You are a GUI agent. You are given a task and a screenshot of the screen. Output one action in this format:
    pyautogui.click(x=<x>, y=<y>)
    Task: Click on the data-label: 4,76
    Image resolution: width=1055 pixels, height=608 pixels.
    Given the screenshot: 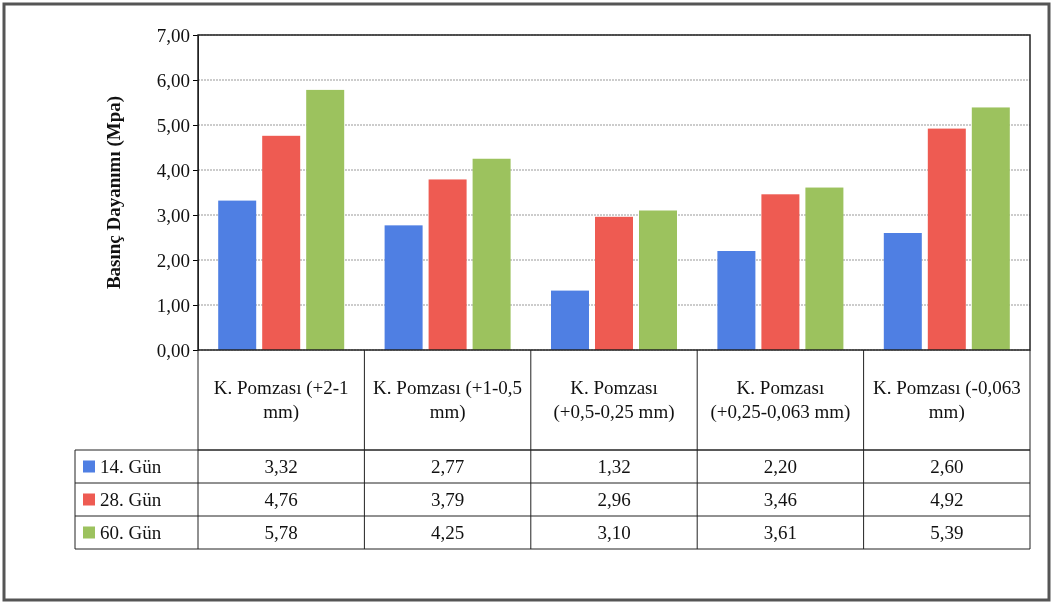 What is the action you would take?
    pyautogui.click(x=281, y=499)
    